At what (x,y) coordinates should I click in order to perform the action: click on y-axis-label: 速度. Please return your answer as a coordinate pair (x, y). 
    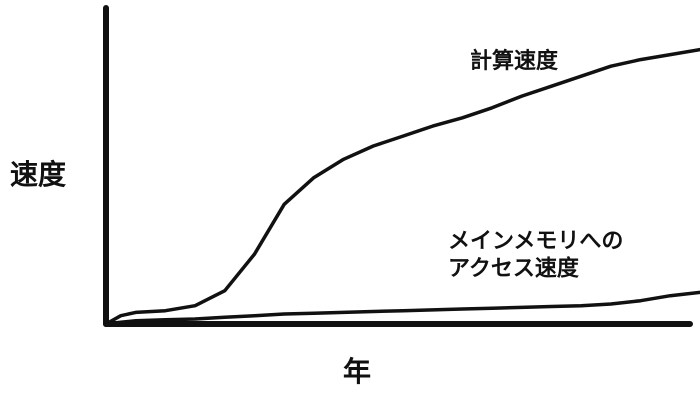
    Looking at the image, I should click on (38, 174).